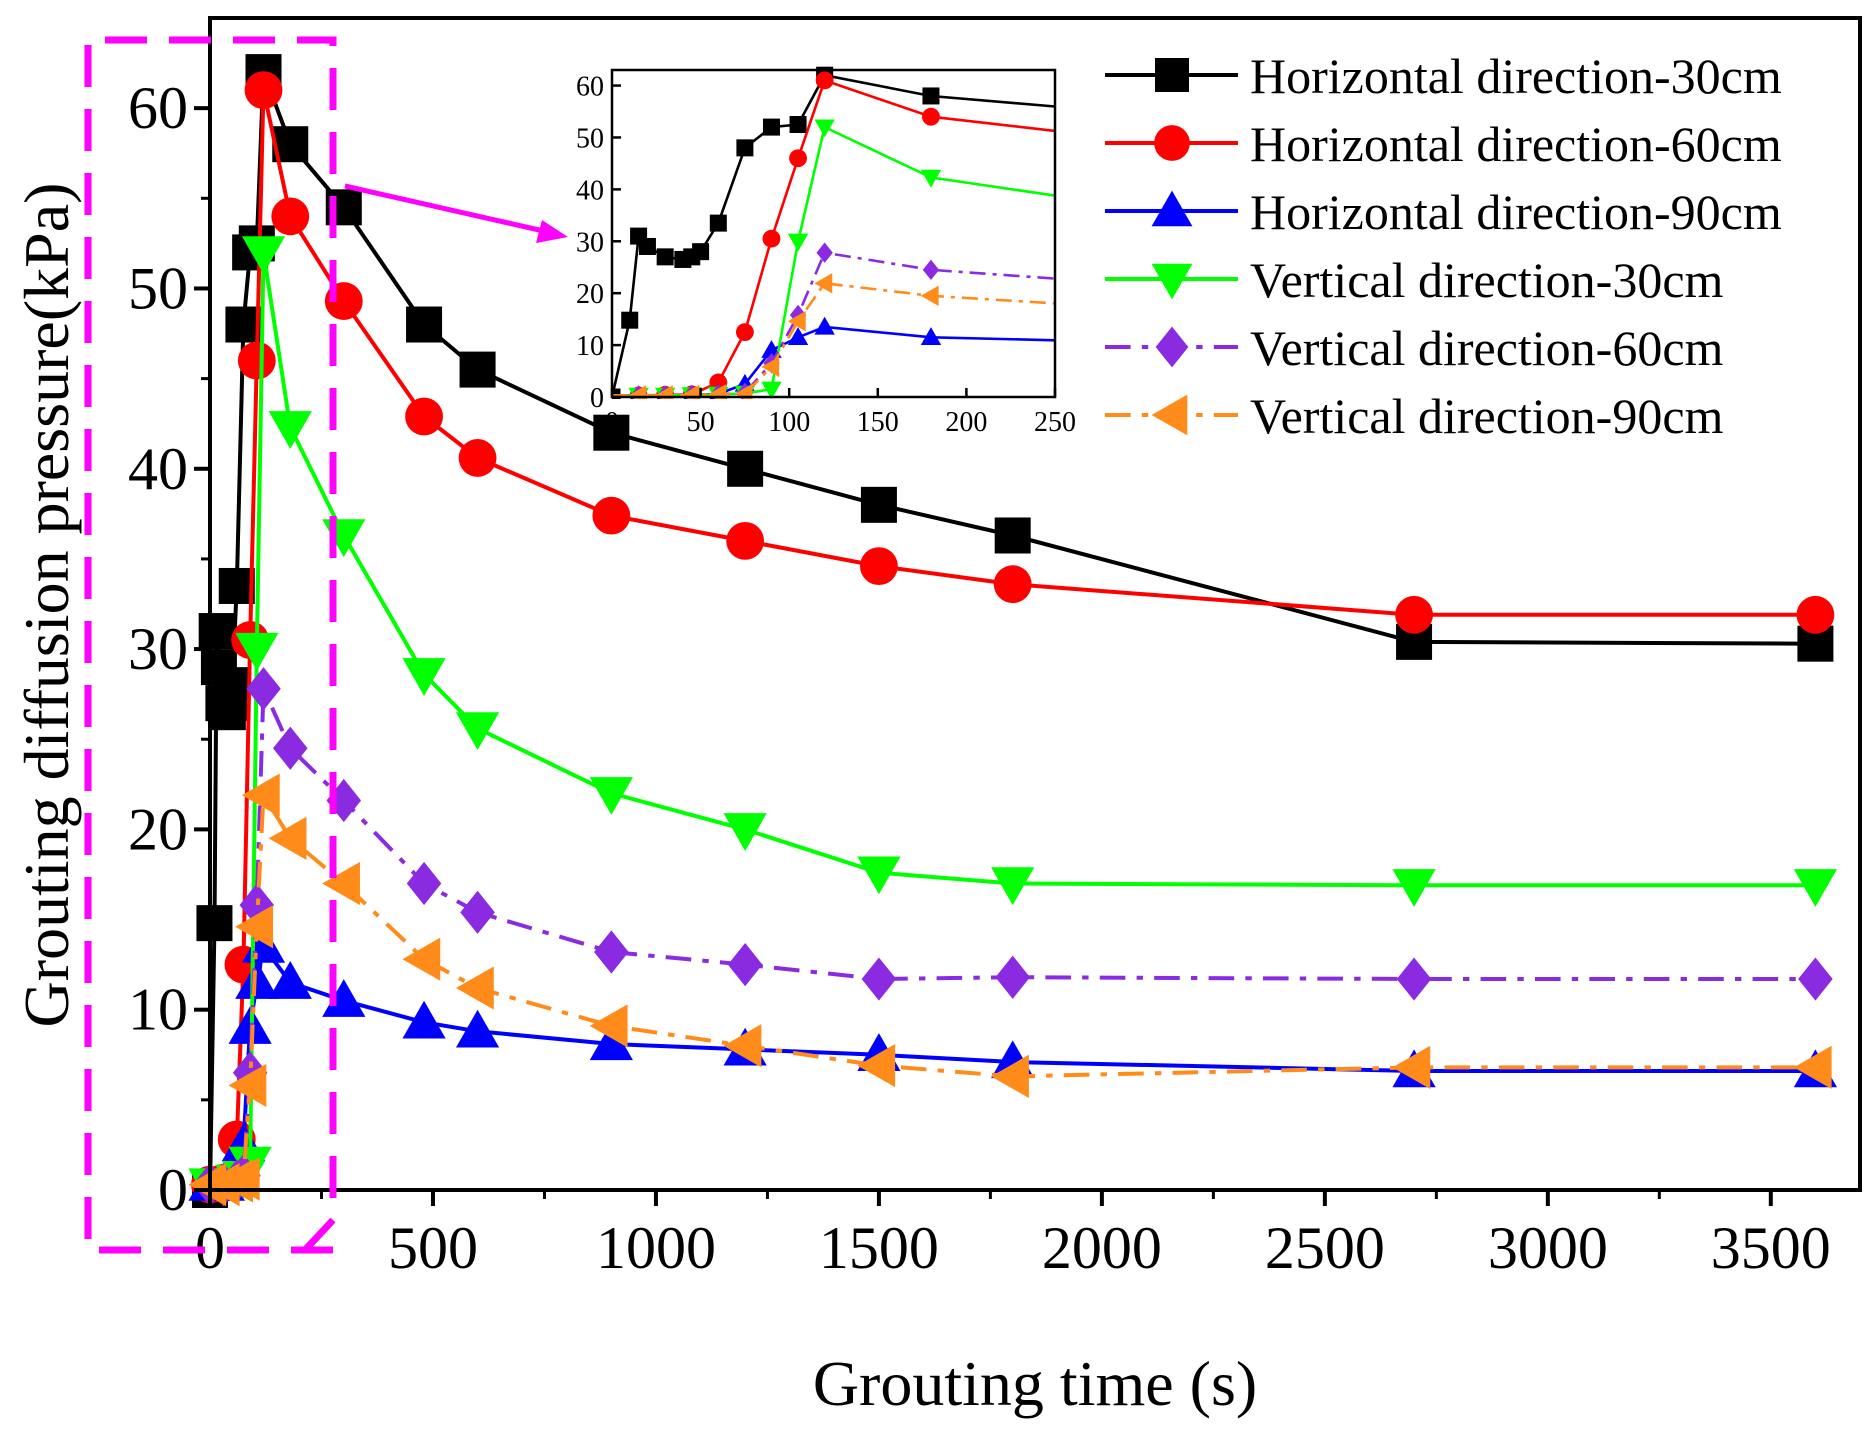 Image resolution: width=1866 pixels, height=1430 pixels. I want to click on y-tick-label: 40, so click(158, 469).